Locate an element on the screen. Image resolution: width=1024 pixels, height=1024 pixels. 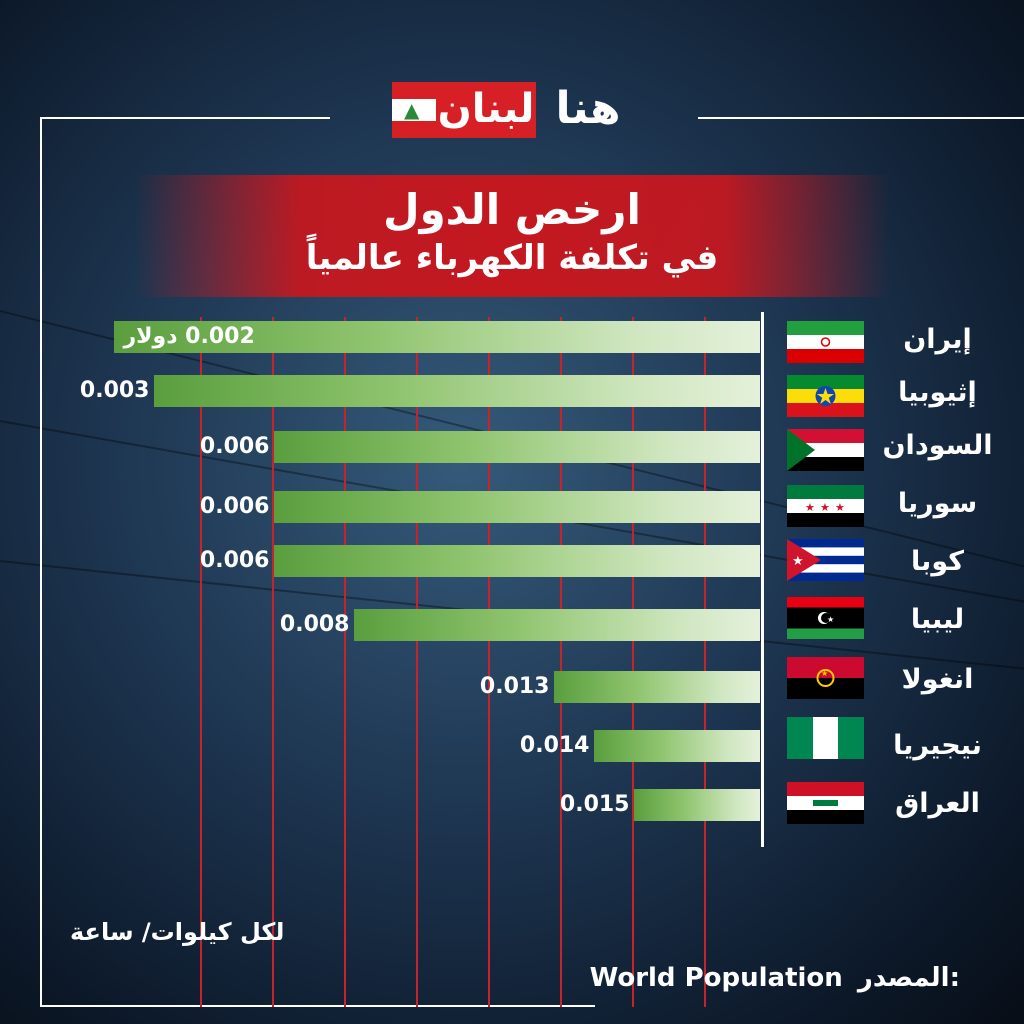
chart-subtitle: في تكلفة الكهرباء عالمياً is located at coordinates (512, 258).